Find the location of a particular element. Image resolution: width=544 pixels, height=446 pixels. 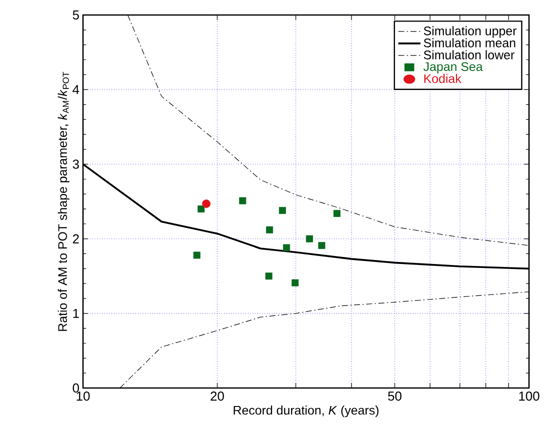

legend-label: Simulation upper is located at coordinates (470, 32).